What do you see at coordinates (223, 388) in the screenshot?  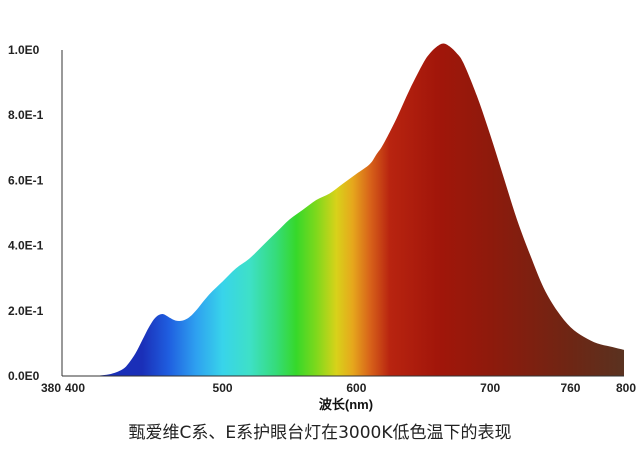 I see `x-tick-label: 500` at bounding box center [223, 388].